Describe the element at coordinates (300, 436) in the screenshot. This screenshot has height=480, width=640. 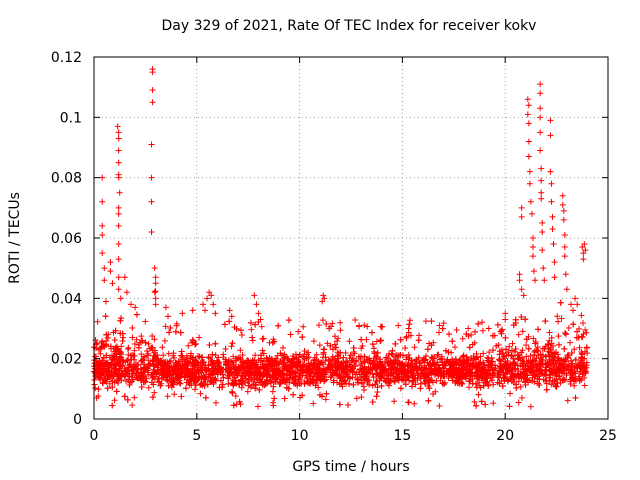
I see `x-tick-label: 10` at that location.